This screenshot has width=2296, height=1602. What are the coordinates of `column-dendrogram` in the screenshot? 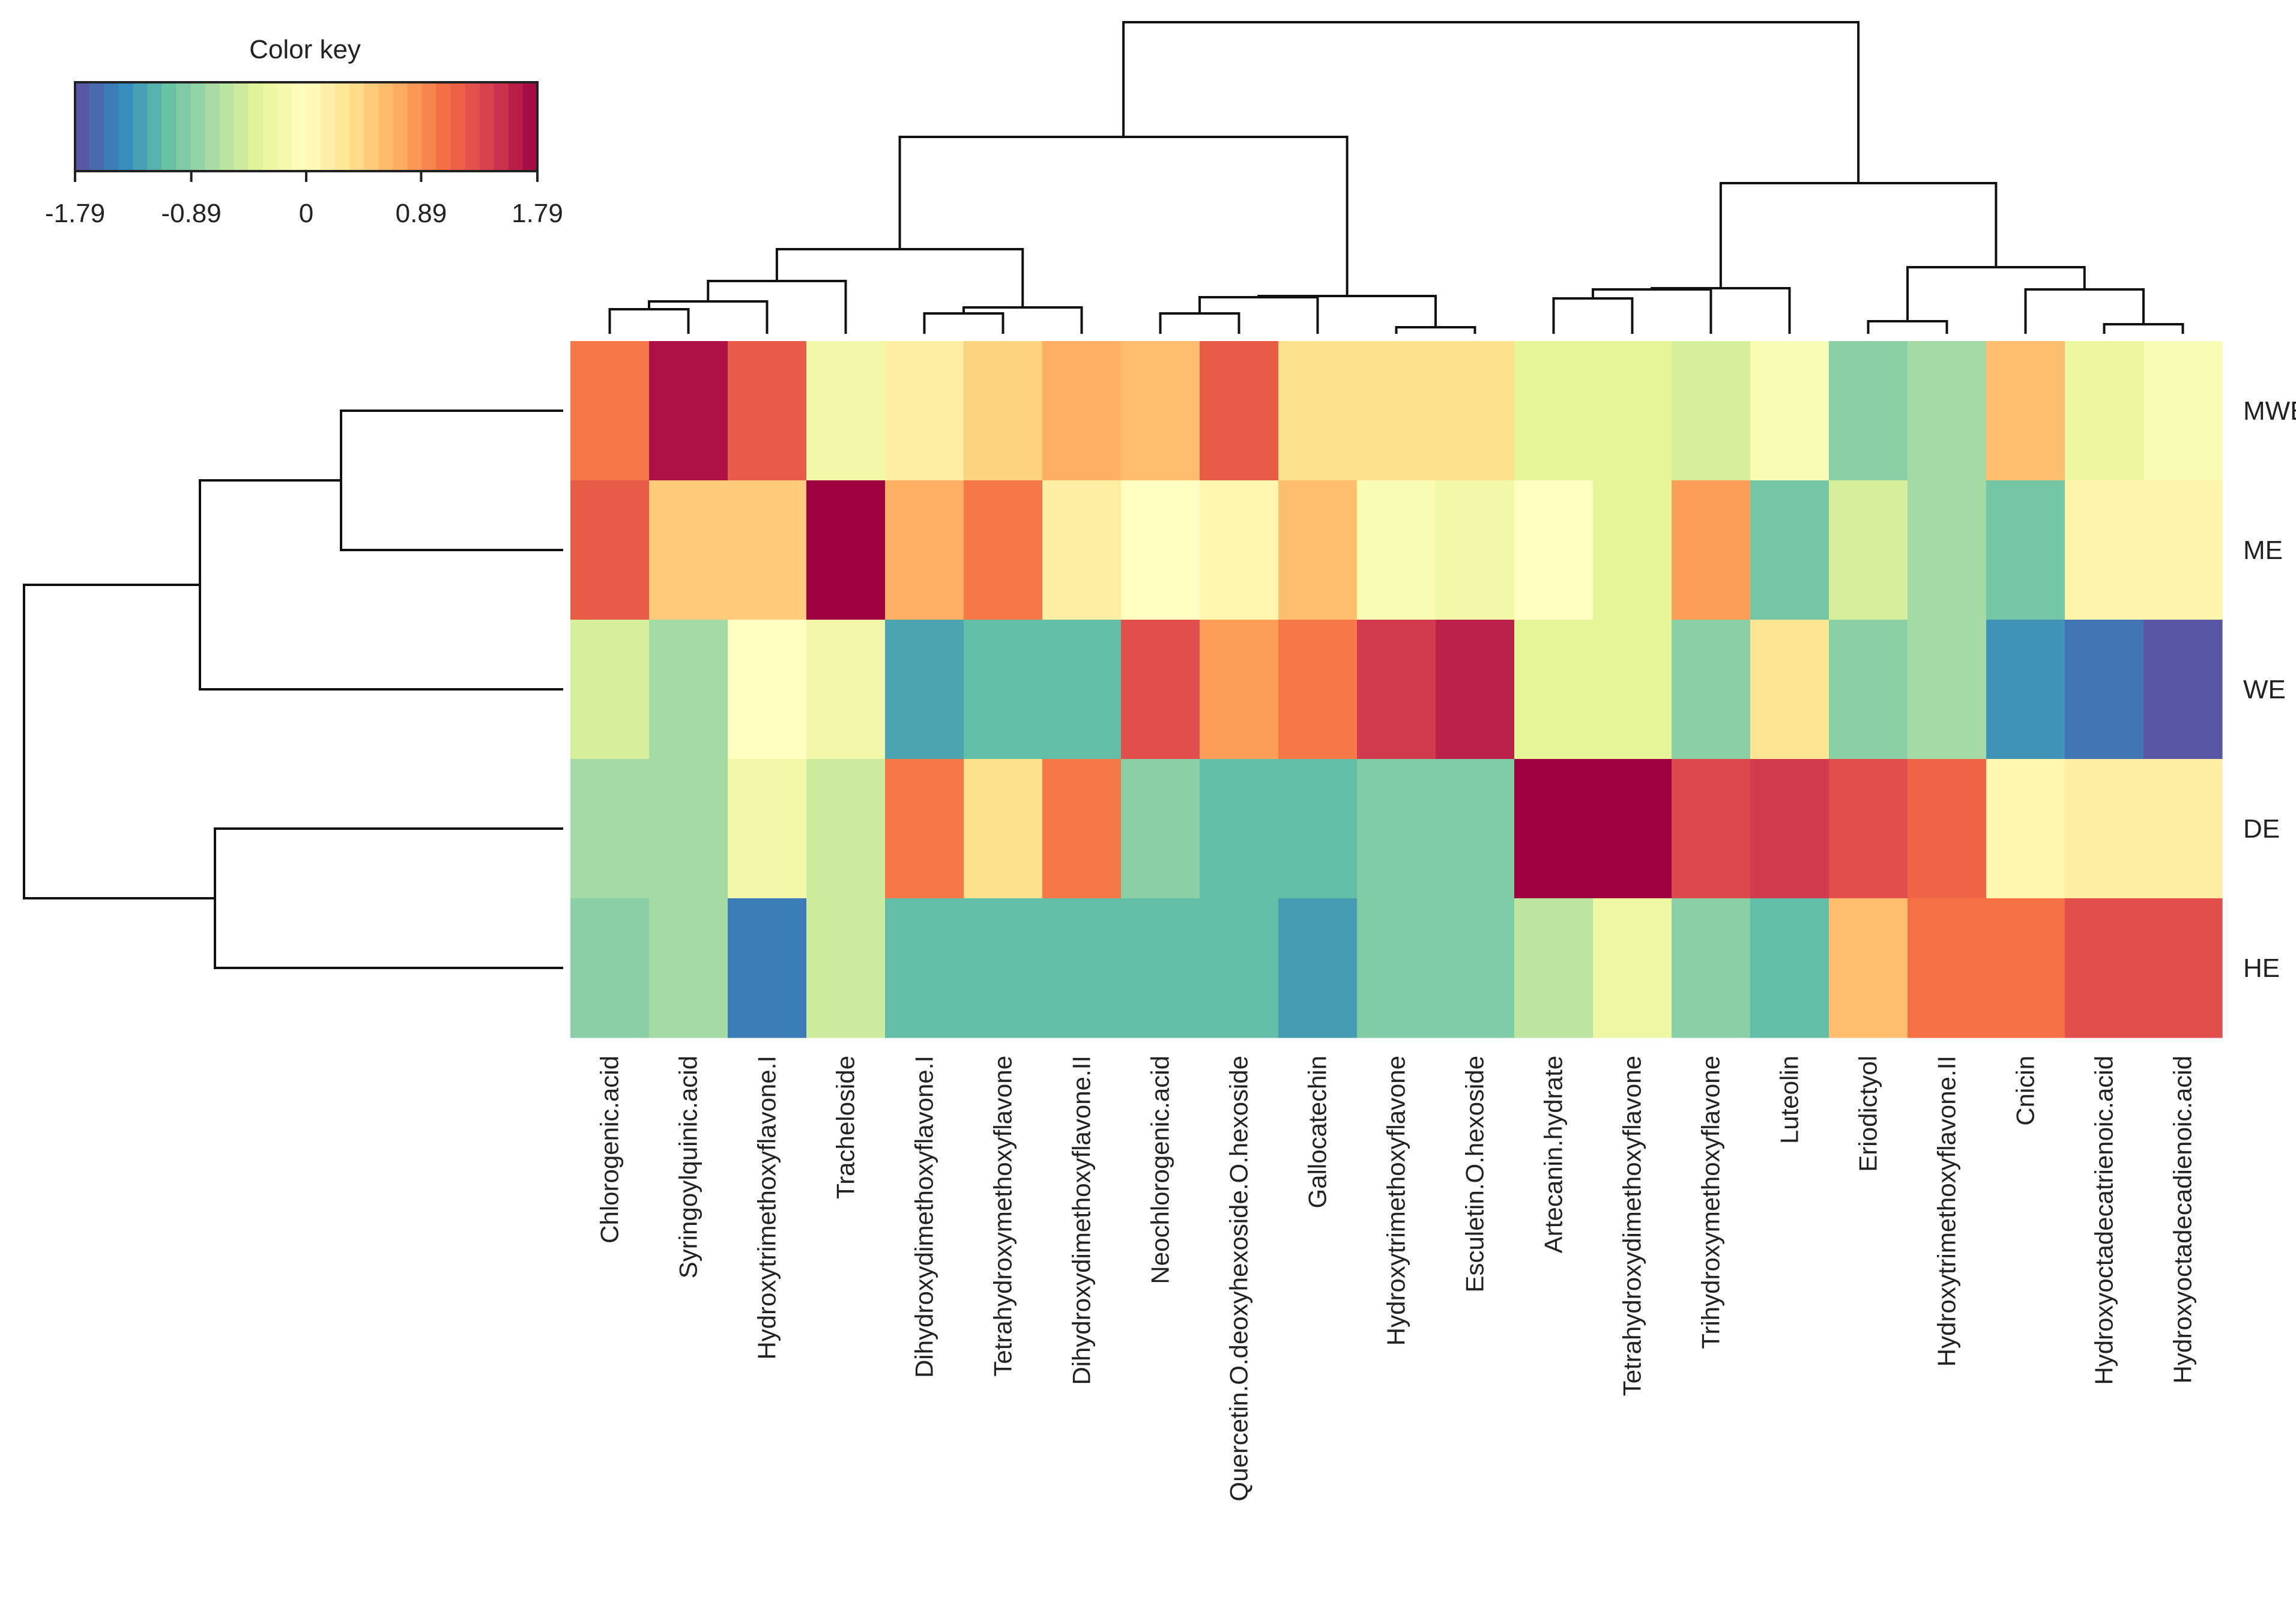 It's located at (1396, 178).